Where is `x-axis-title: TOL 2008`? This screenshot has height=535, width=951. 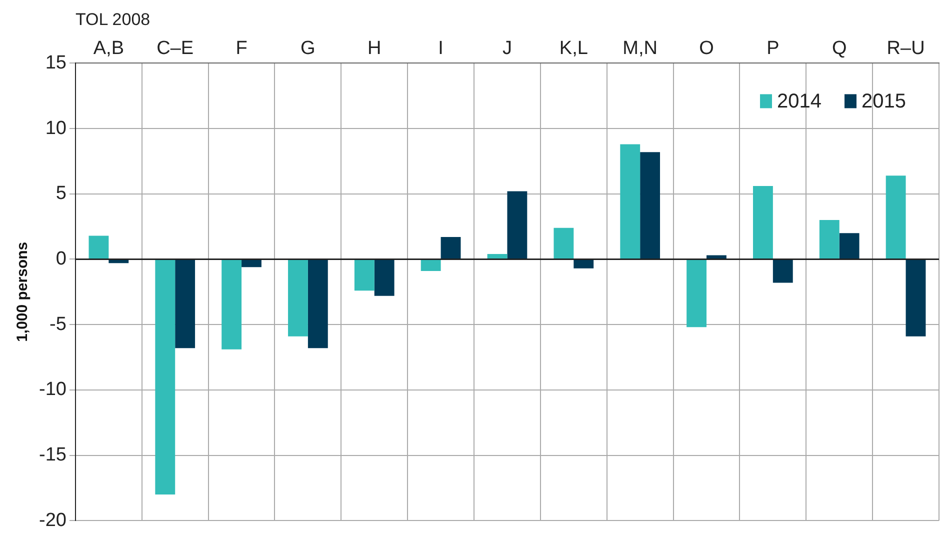
x-axis-title: TOL 2008 is located at coordinates (112, 19).